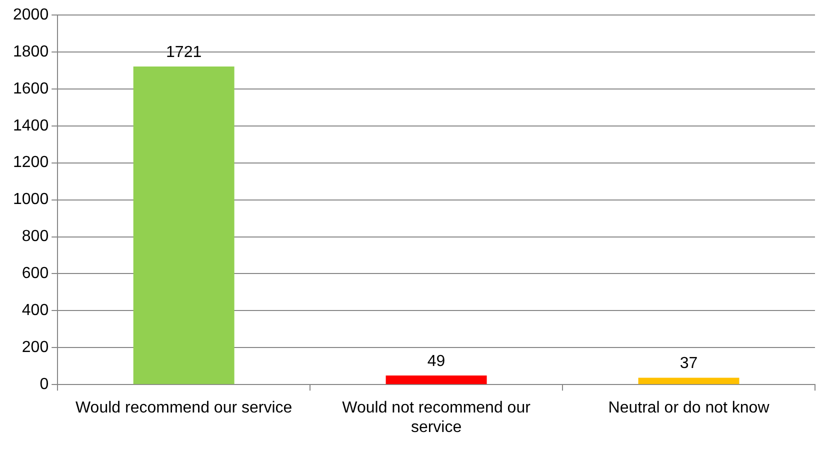 Image resolution: width=835 pixels, height=450 pixels. What do you see at coordinates (184, 52) in the screenshot?
I see `data-label: 1721` at bounding box center [184, 52].